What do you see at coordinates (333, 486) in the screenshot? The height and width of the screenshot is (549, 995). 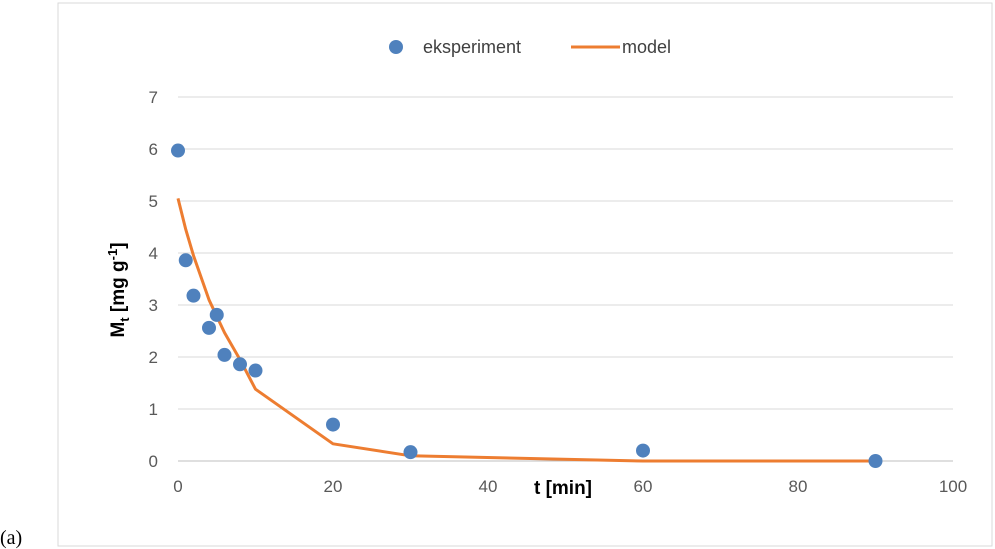 I see `x-tick-label: 20` at bounding box center [333, 486].